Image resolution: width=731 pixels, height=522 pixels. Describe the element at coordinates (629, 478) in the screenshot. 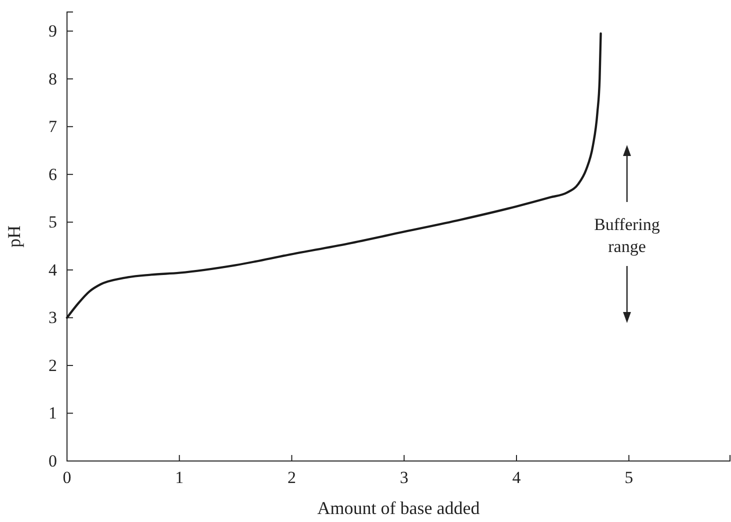

I see `x-tick-label: 5` at that location.